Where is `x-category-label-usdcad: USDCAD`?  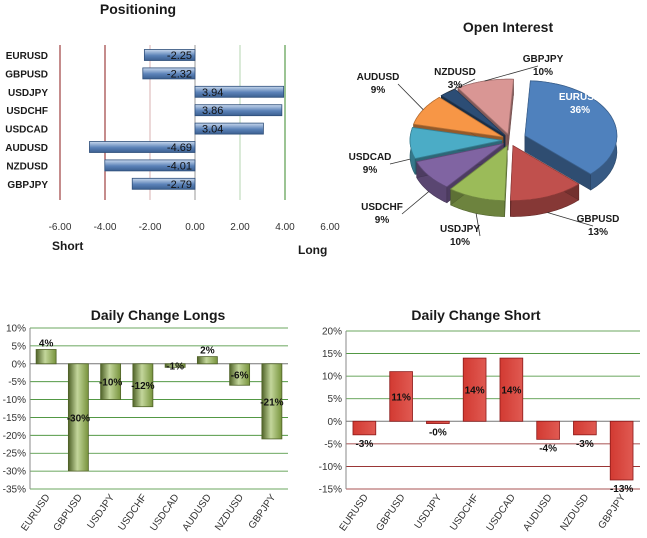
x-category-label-usdcad: USDCAD is located at coordinates (164, 512).